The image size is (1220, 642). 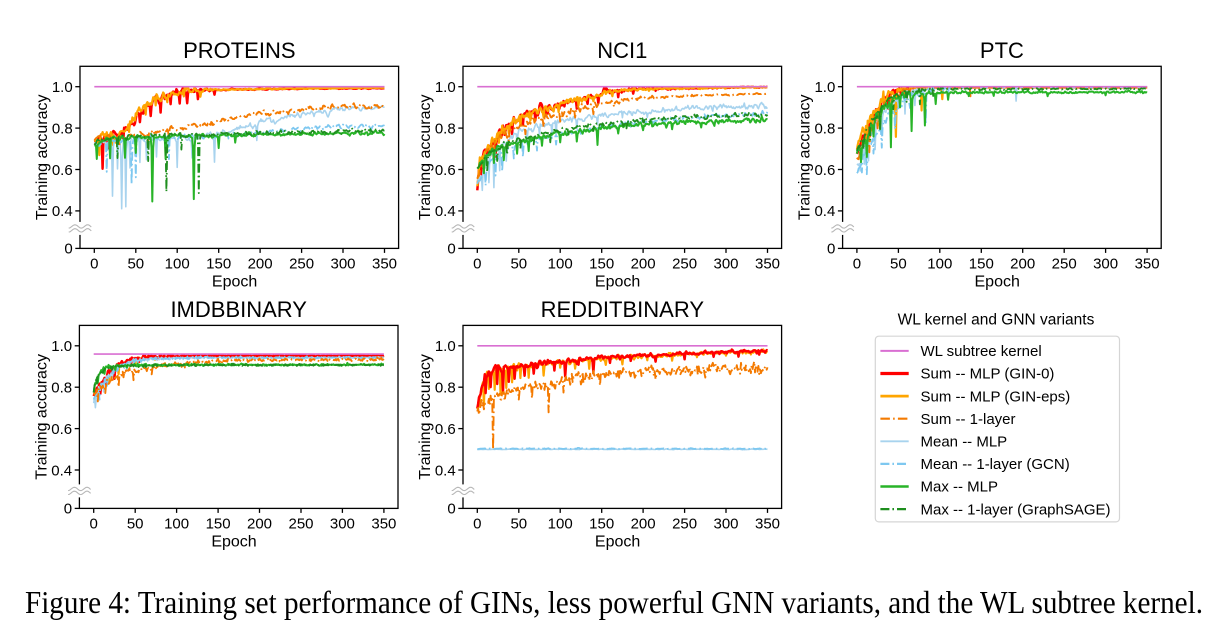 What do you see at coordinates (996, 396) in the screenshot?
I see `svg-text: Sum -- MLP (GIN-eps)` at bounding box center [996, 396].